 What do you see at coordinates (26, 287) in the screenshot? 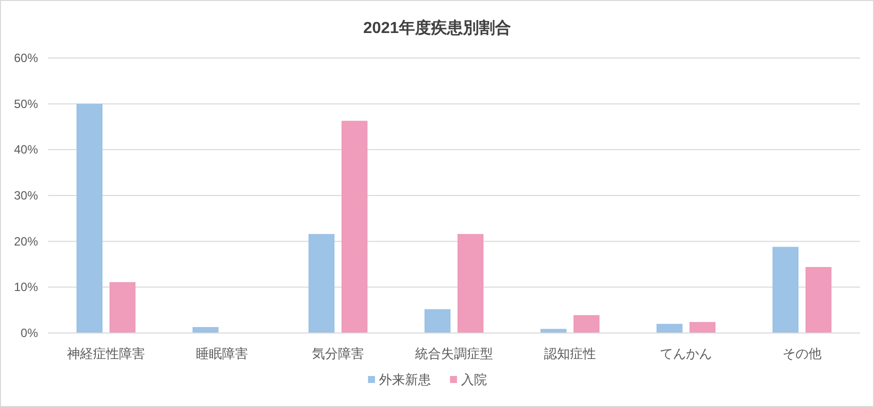
I see `y-tick-label: 10%` at bounding box center [26, 287].